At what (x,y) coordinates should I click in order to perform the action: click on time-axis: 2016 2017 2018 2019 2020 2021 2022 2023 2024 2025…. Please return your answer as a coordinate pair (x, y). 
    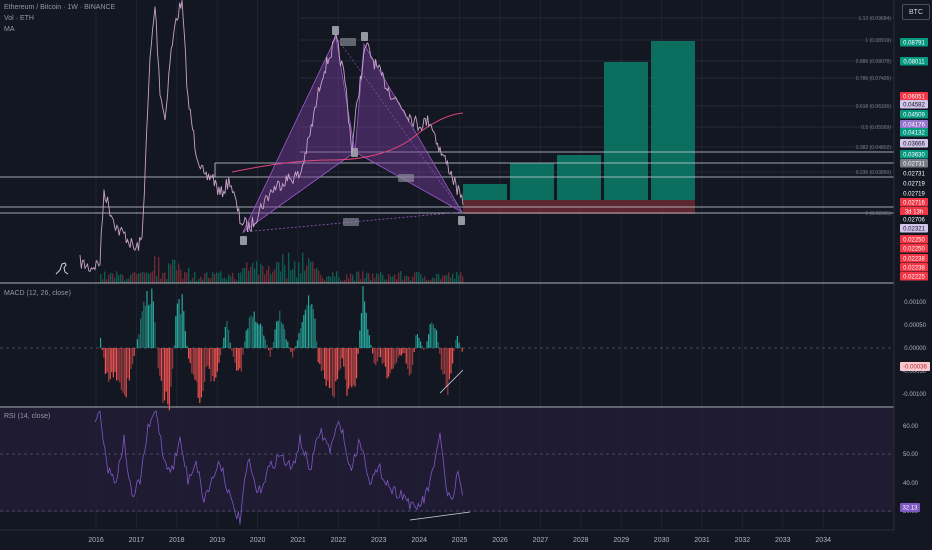
    Looking at the image, I should click on (459, 540).